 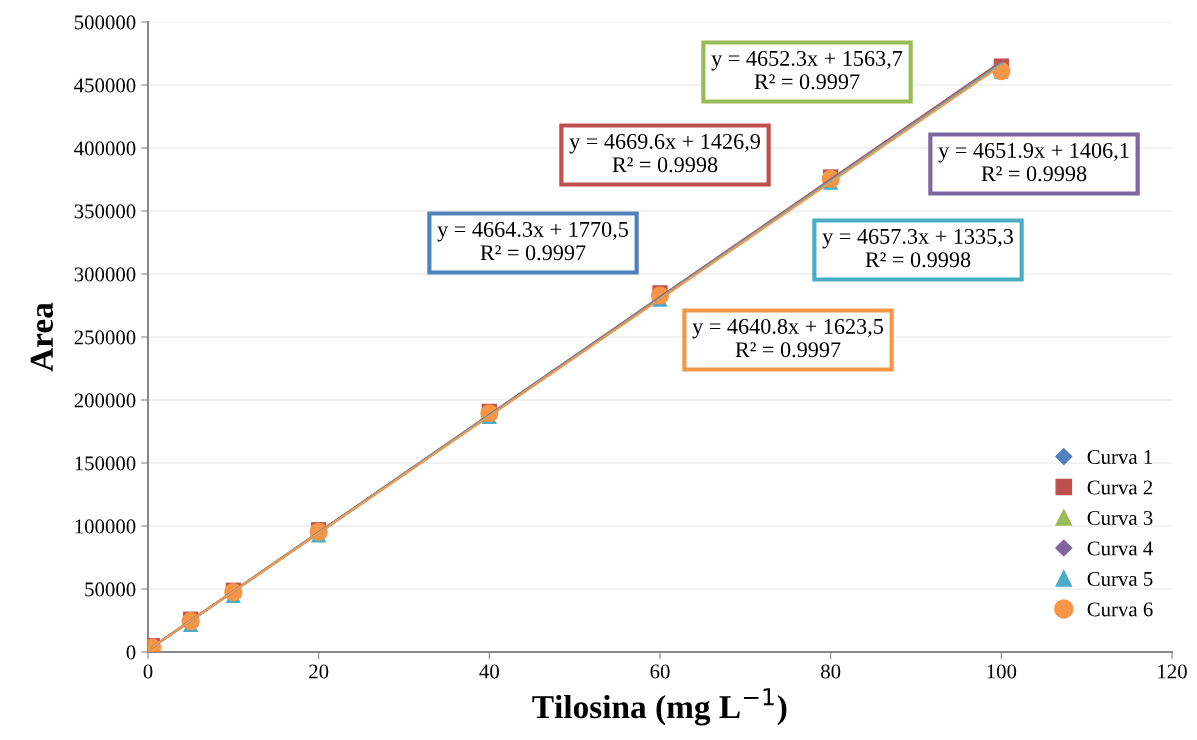 I want to click on legend-label: Curva 4, so click(x=1120, y=548).